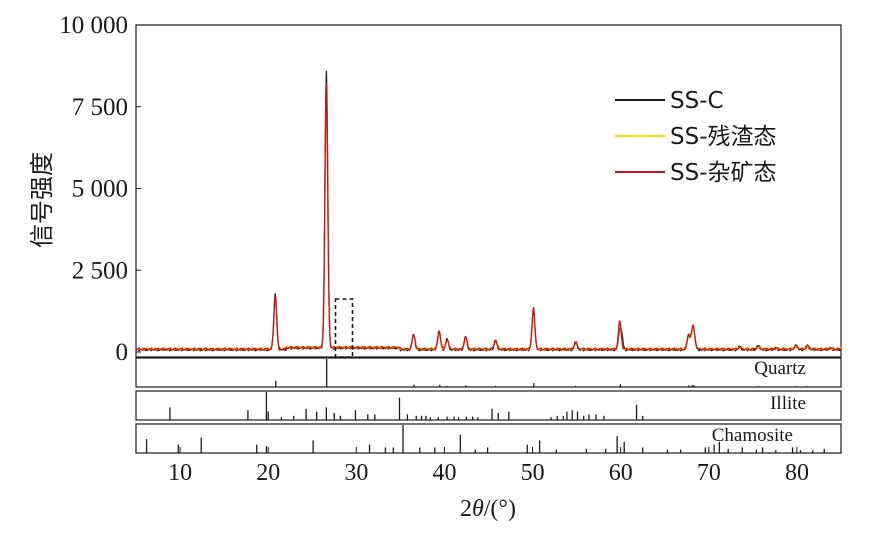 The image size is (876, 541). I want to click on y-tick-label: 5 000, so click(100, 189).